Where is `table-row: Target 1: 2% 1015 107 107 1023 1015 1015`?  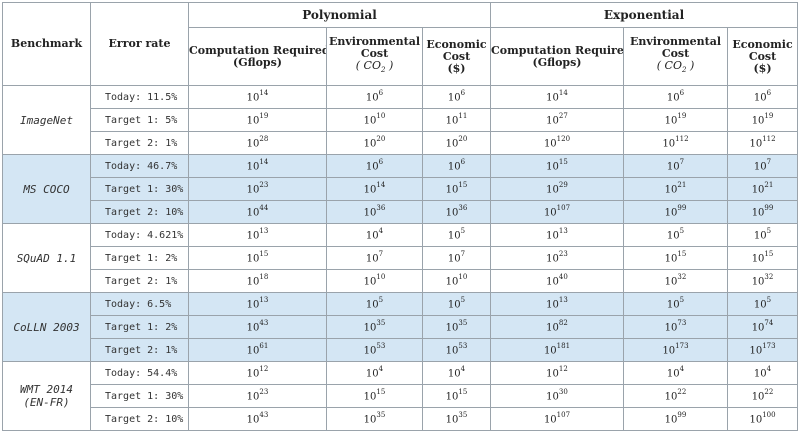 table-row: Target 1: 2% 1015 107 107 1023 1015 1015 is located at coordinates (401, 258).